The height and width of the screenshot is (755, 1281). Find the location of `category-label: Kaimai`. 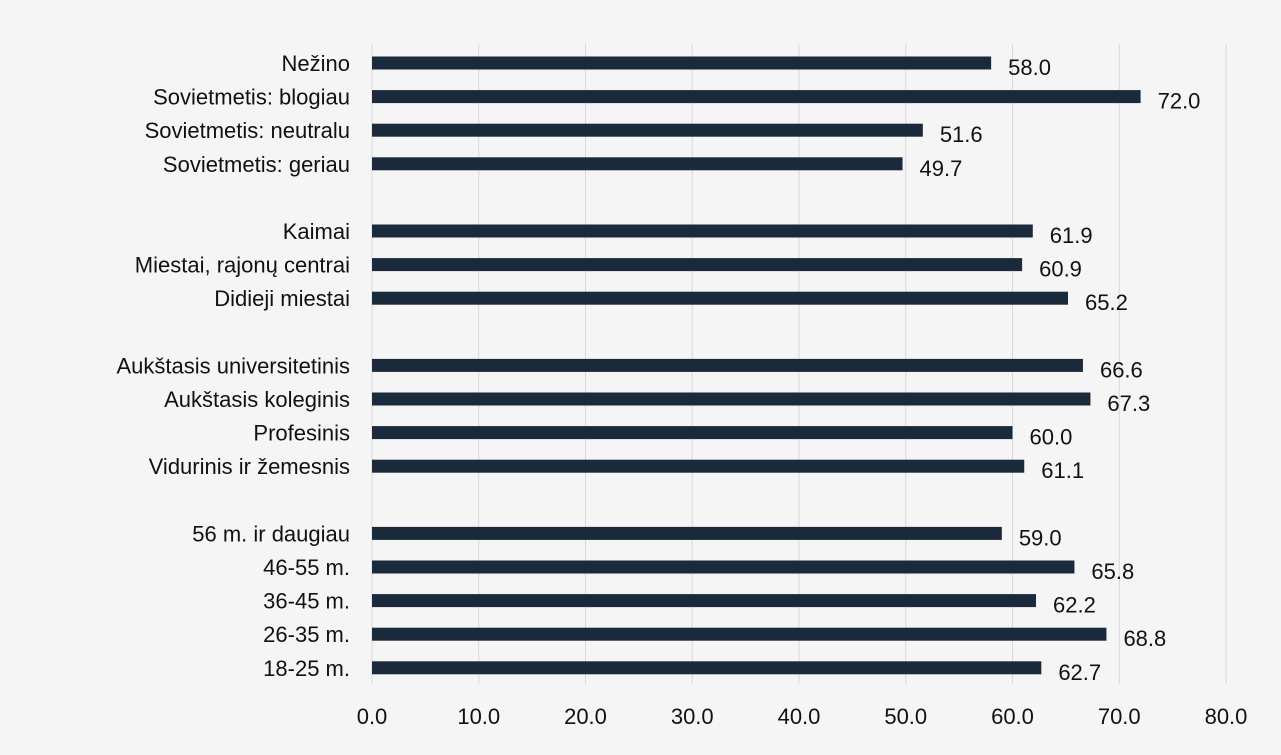

category-label: Kaimai is located at coordinates (316, 231).